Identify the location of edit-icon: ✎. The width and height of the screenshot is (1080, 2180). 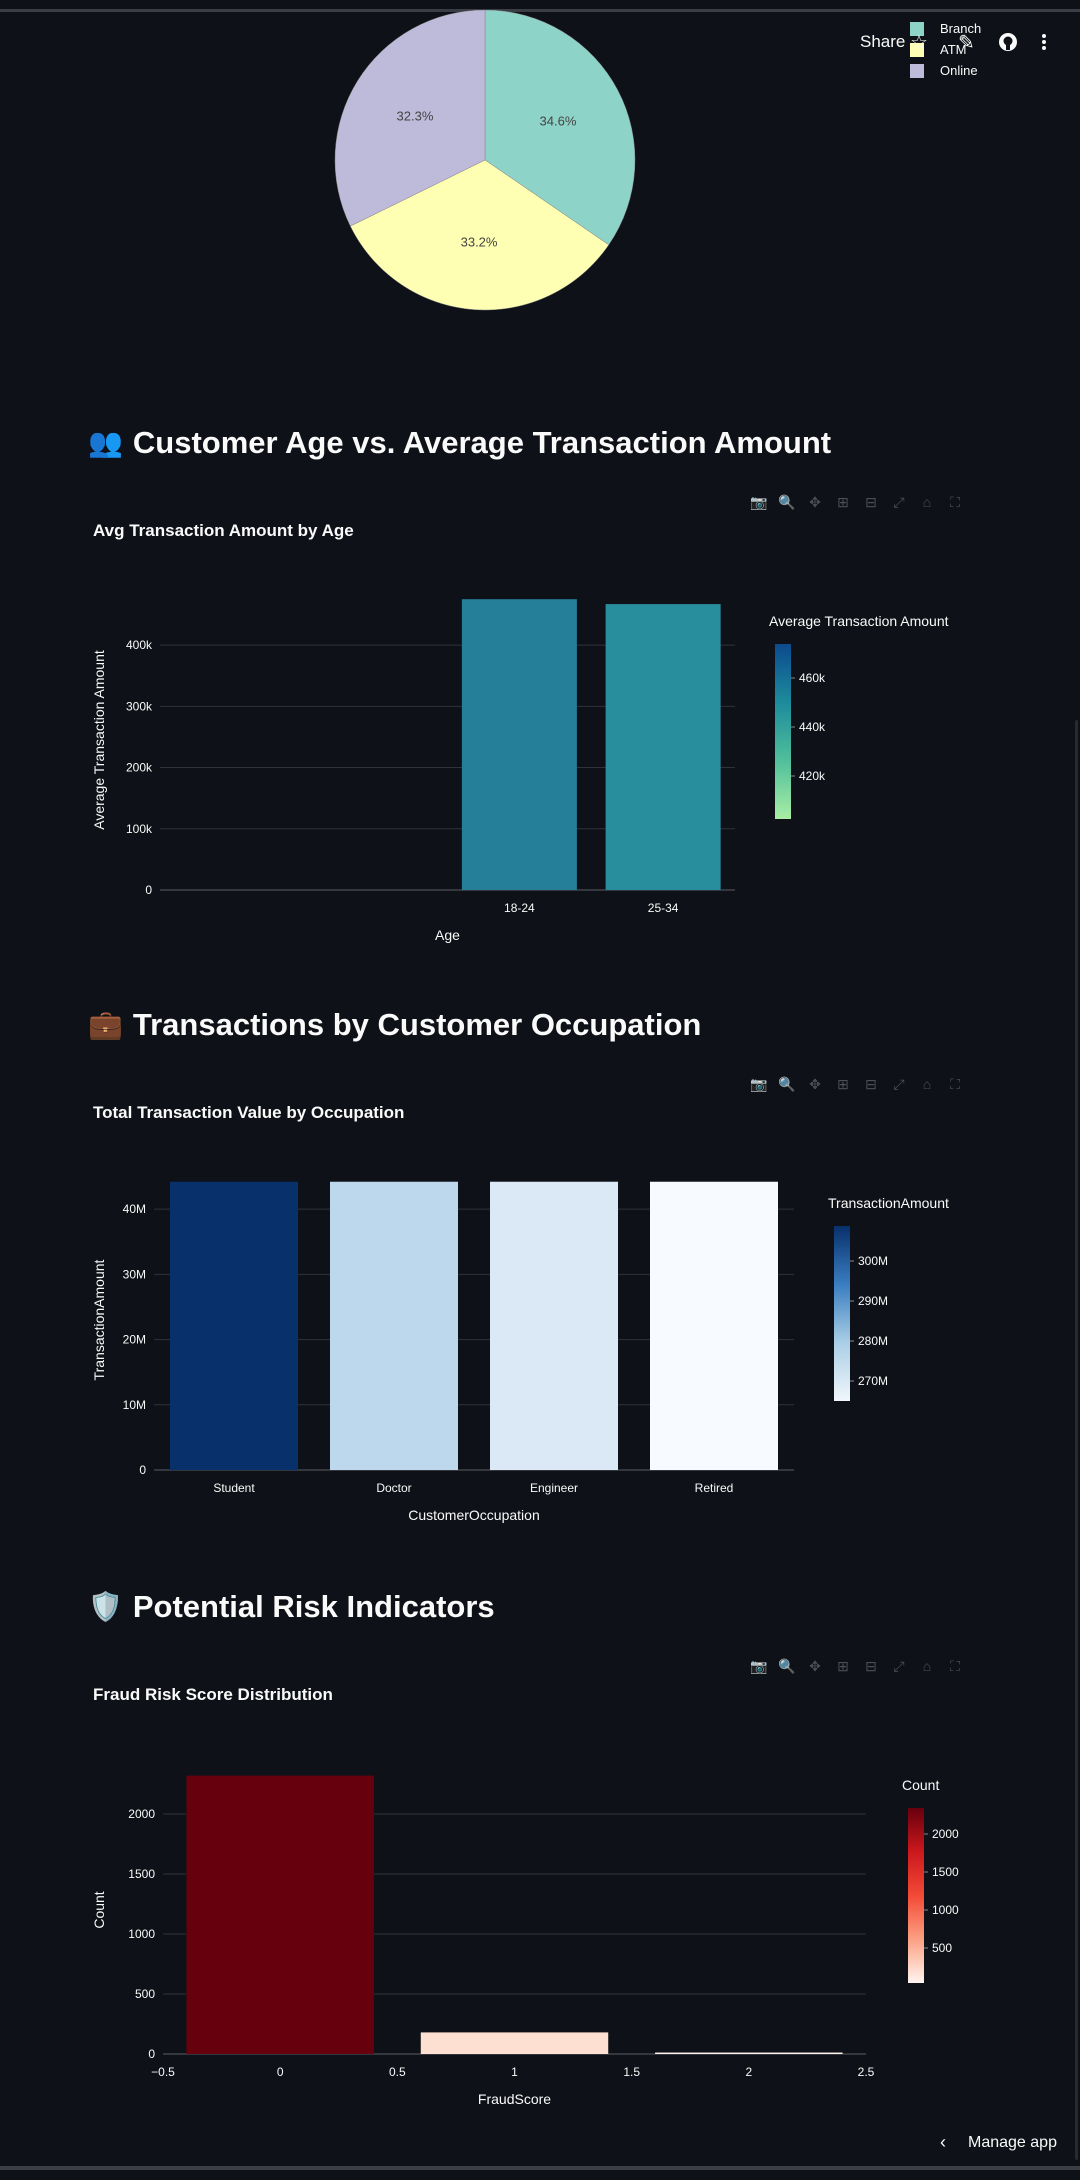
(966, 43).